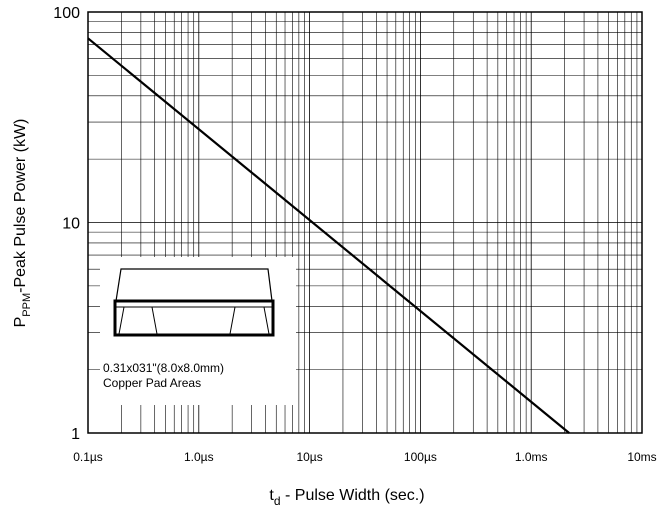 The width and height of the screenshot is (660, 509). Describe the element at coordinates (364, 457) in the screenshot. I see `x-tick-labels: 0.1µs 1.0µs 10µs 100µs 1.0ms 10ms` at that location.